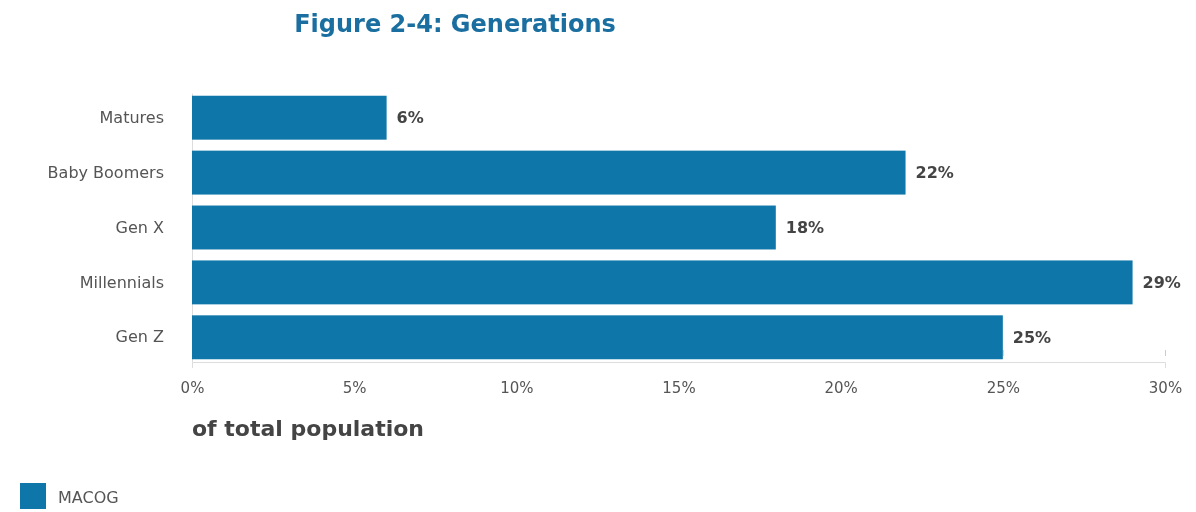 Image resolution: width=1196 pixels, height=512 pixels. I want to click on y-tick-label: Baby Boomers, so click(105, 172).